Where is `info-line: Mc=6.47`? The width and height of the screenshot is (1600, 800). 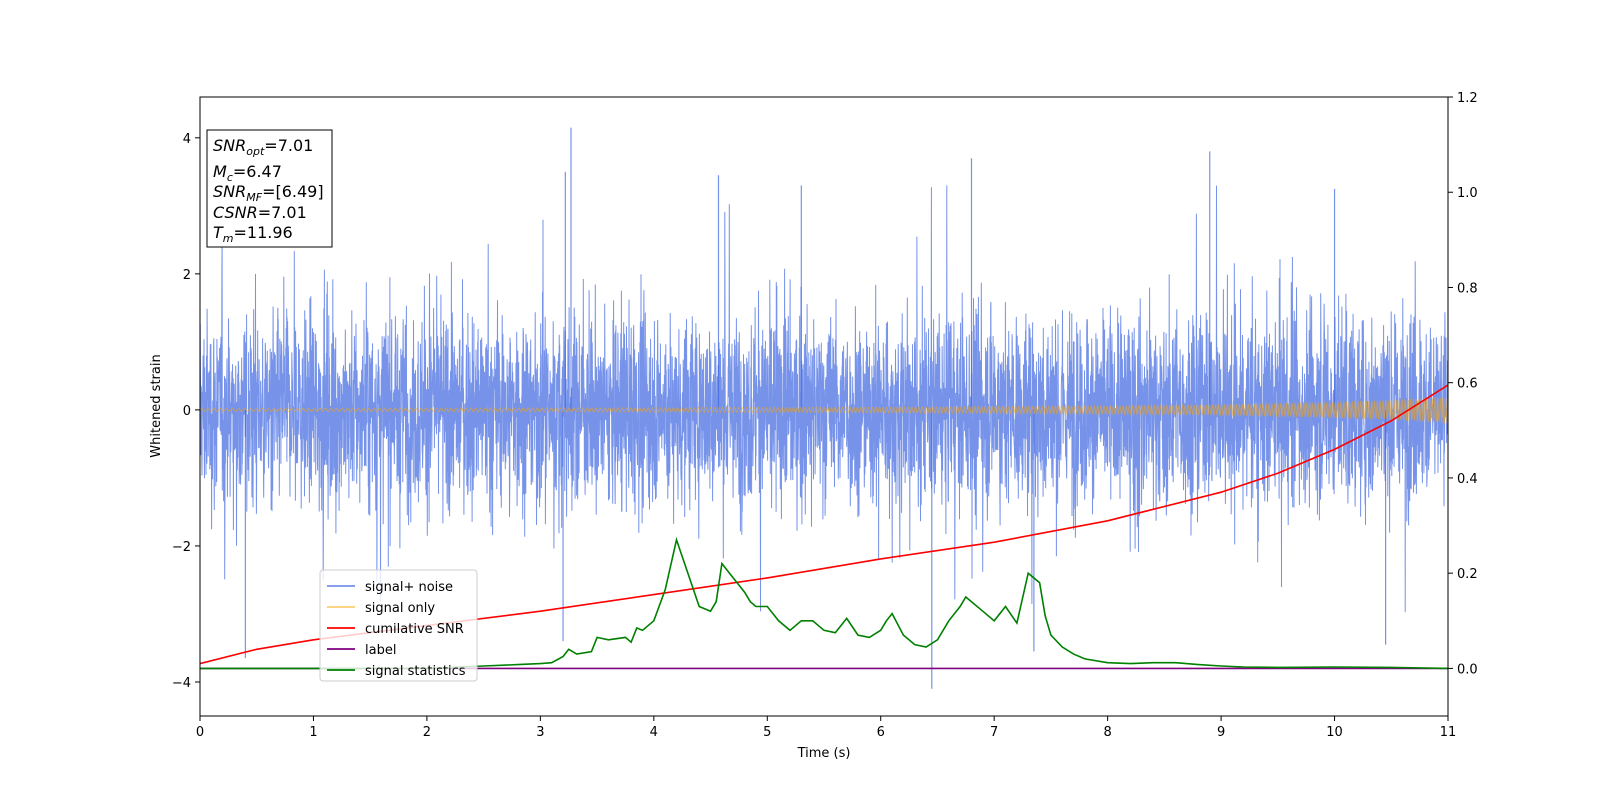
info-line: Mc=6.47 is located at coordinates (247, 173).